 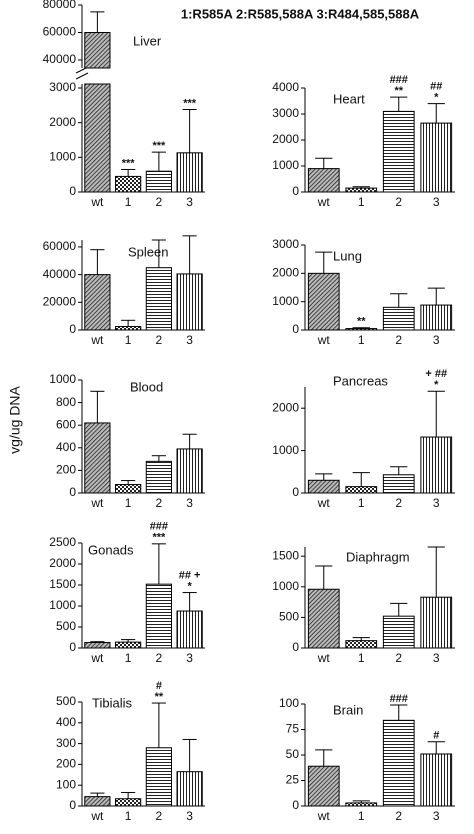 What do you see at coordinates (347, 255) in the screenshot?
I see `panel-title: Lung` at bounding box center [347, 255].